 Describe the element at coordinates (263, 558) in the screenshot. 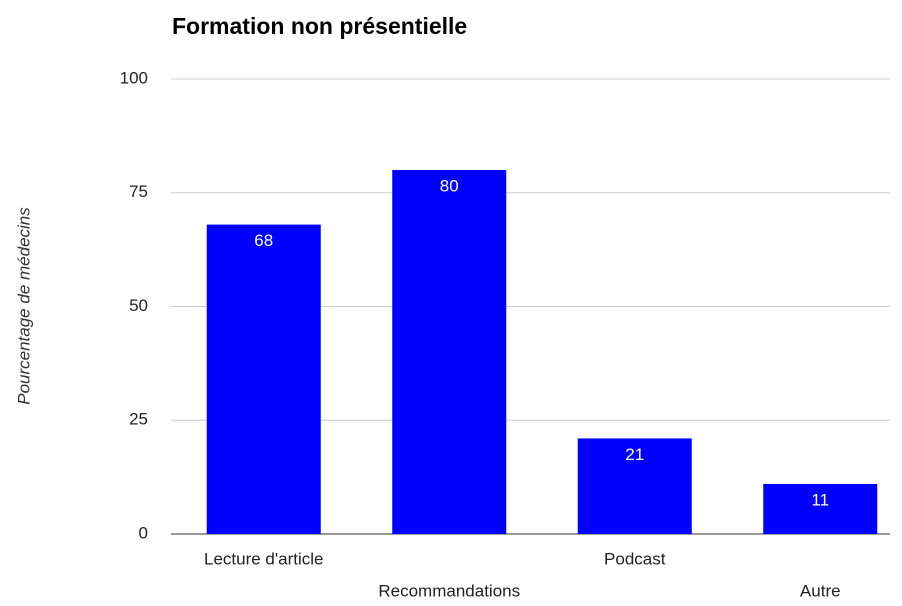

I see `x-tick-label: Lecture d'article` at that location.